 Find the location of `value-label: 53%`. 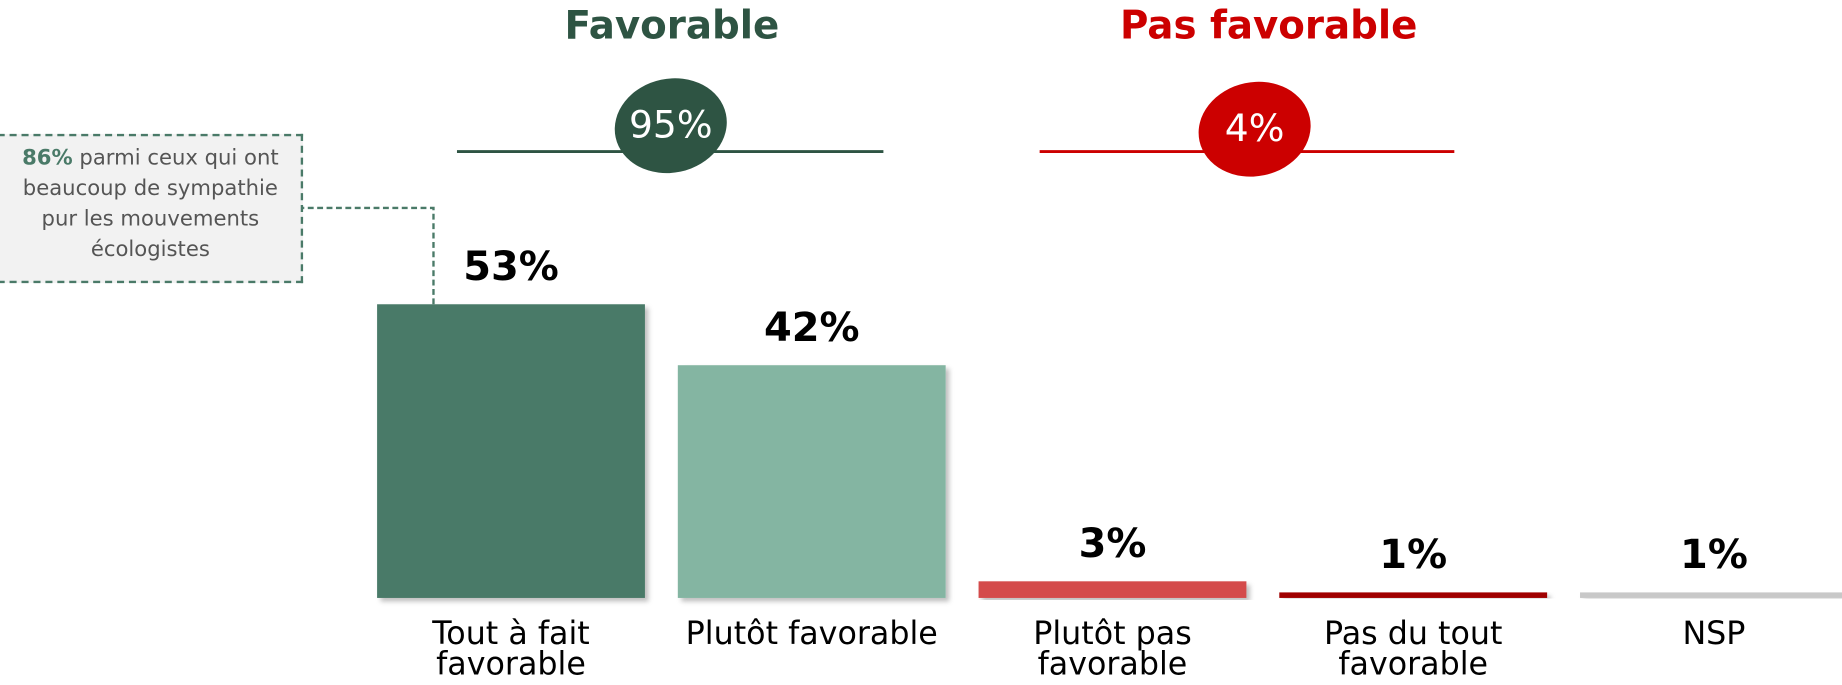

value-label: 53% is located at coordinates (511, 267).